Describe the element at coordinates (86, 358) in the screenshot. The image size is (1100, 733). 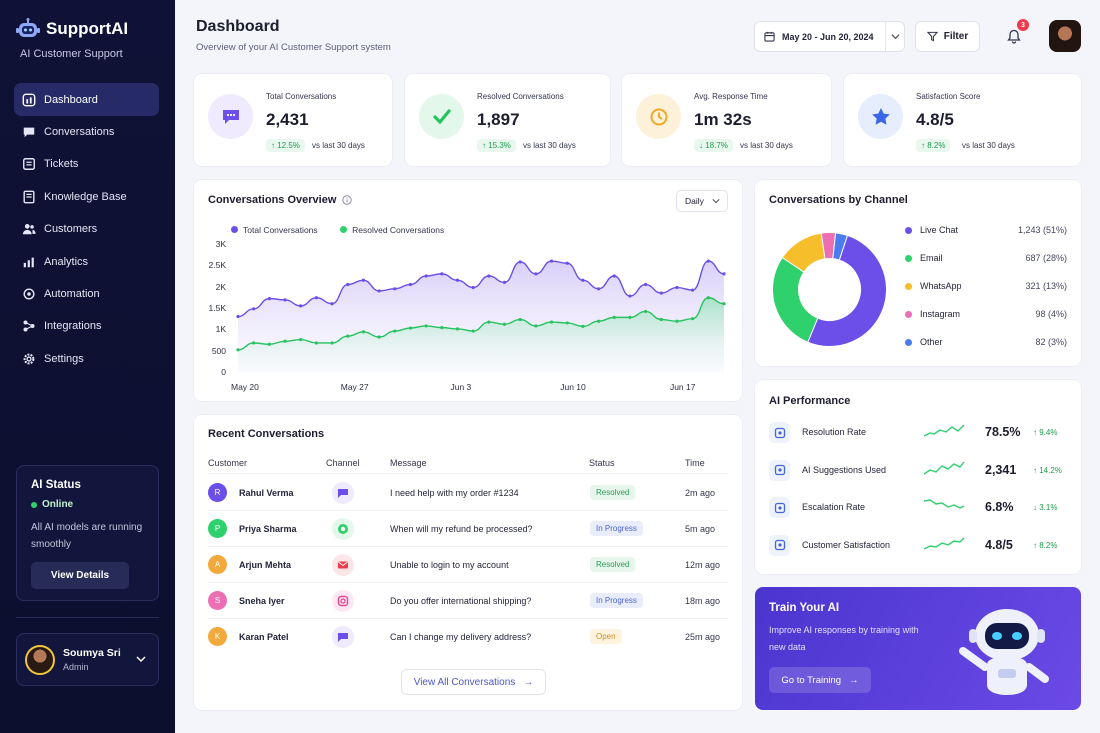
I see `sidebar-item-settings: Settings` at that location.